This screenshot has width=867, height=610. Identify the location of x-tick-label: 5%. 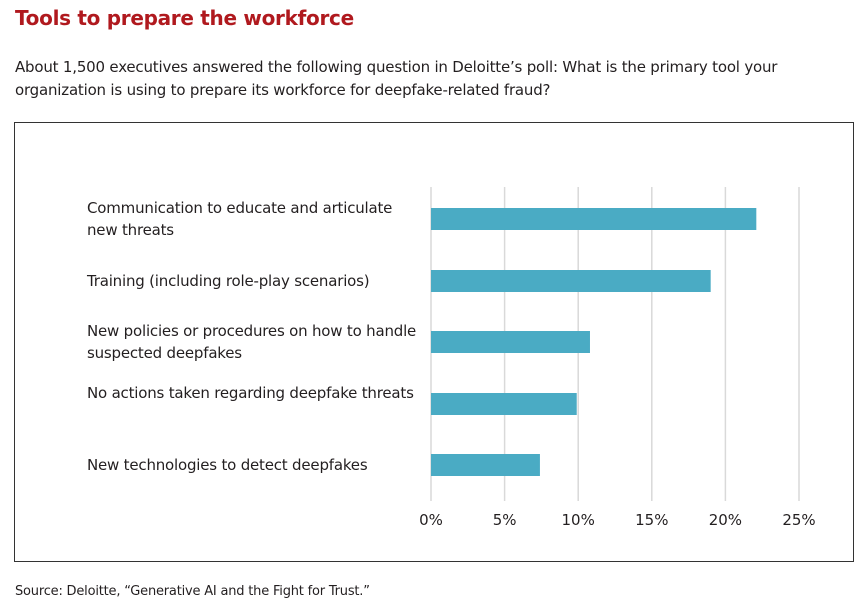
(505, 520).